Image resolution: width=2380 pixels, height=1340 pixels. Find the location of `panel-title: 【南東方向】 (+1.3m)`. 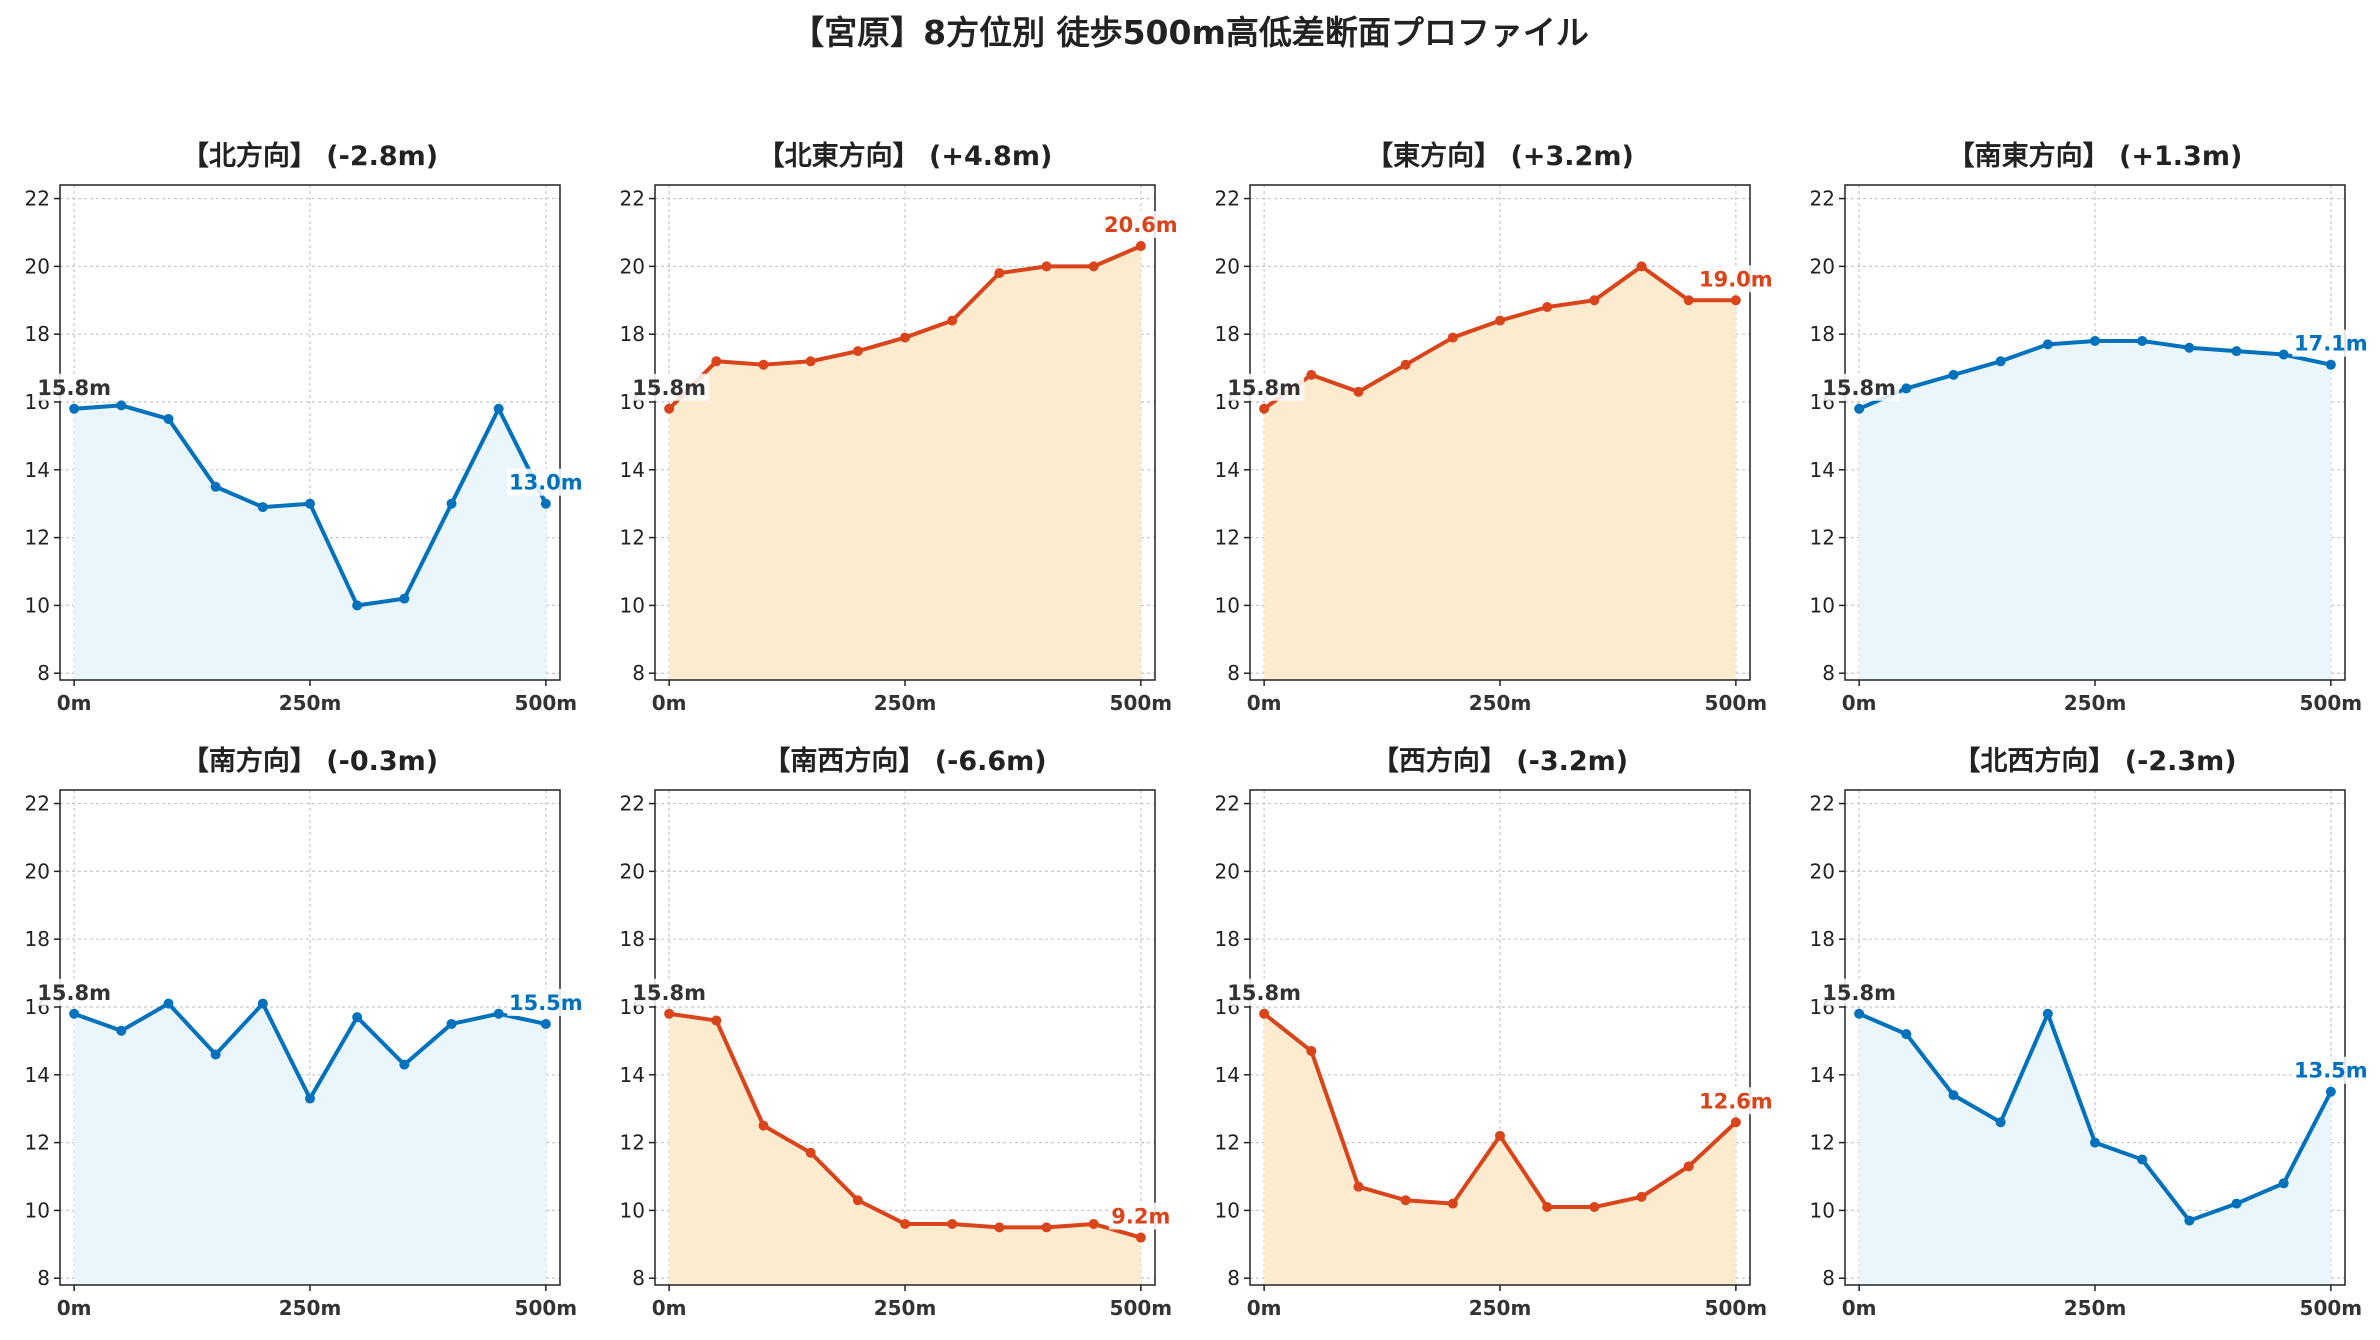

panel-title: 【南東方向】 (+1.3m) is located at coordinates (2095, 156).